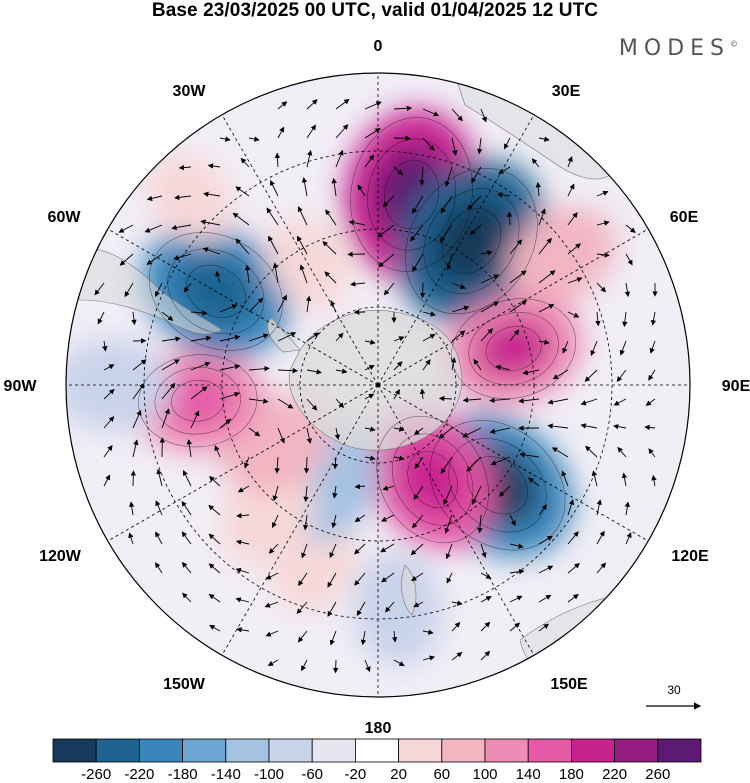 Image resolution: width=750 pixels, height=783 pixels. What do you see at coordinates (674, 690) in the screenshot?
I see `reference-vector-value: 30` at bounding box center [674, 690].